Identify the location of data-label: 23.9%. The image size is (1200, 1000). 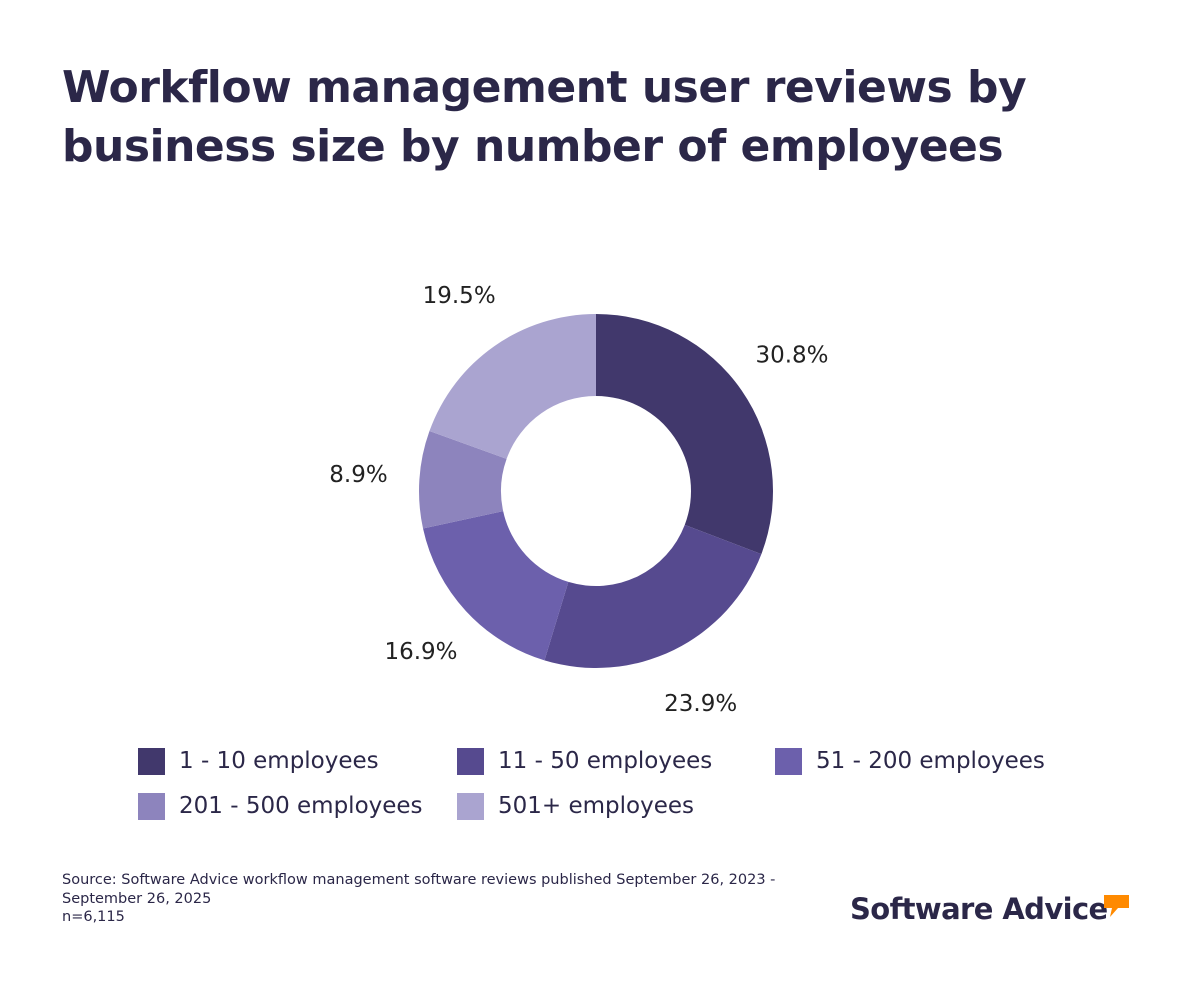
(700, 704).